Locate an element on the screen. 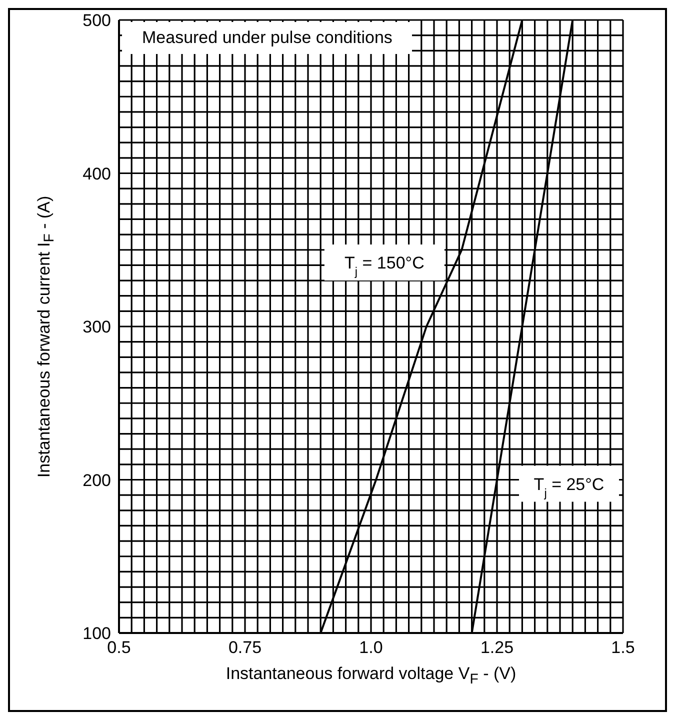  y-tick-label: 400 is located at coordinates (96, 174).